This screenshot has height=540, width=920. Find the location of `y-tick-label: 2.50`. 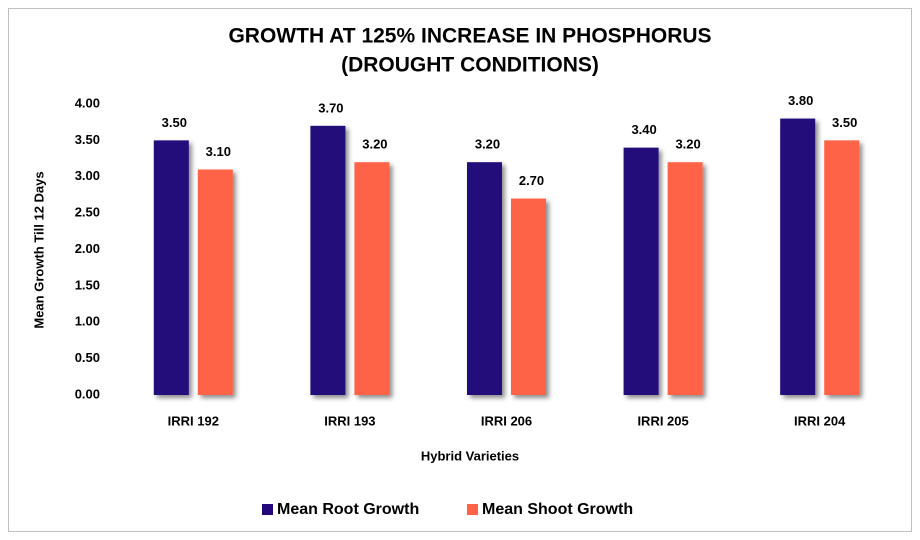

y-tick-label: 2.50 is located at coordinates (87, 212).